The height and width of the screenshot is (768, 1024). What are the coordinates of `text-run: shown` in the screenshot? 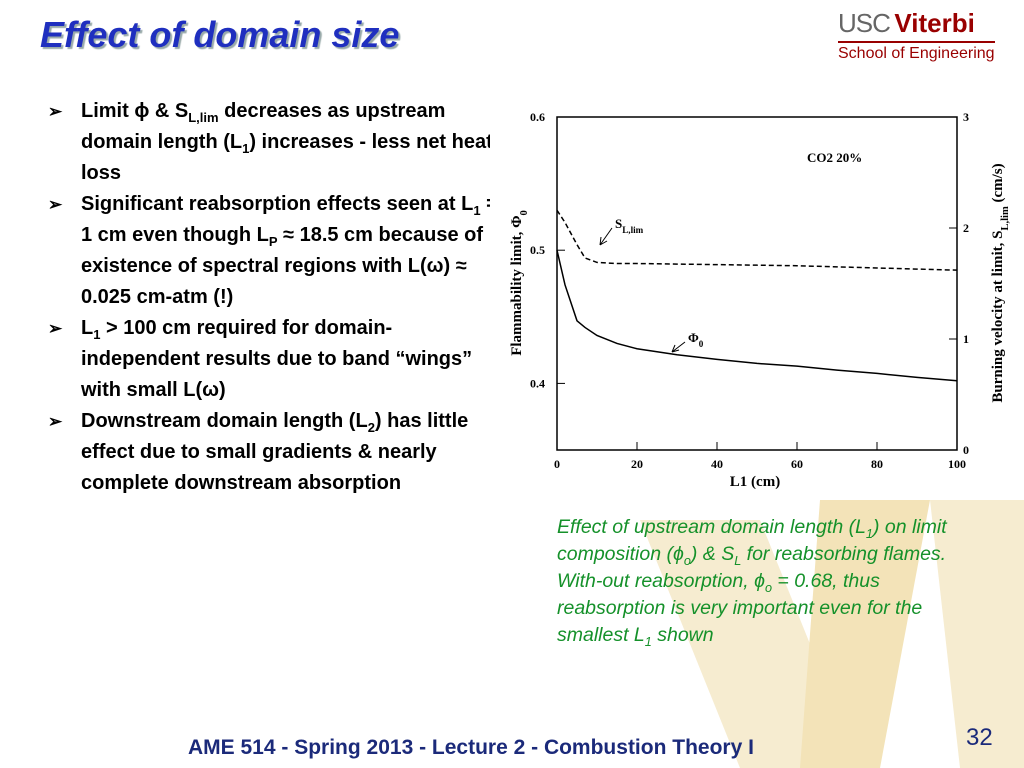 It's located at (682, 635).